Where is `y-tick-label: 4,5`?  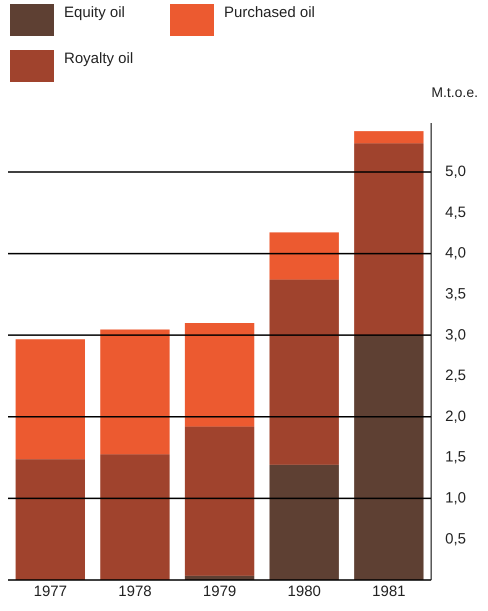
y-tick-label: 4,5 is located at coordinates (455, 212).